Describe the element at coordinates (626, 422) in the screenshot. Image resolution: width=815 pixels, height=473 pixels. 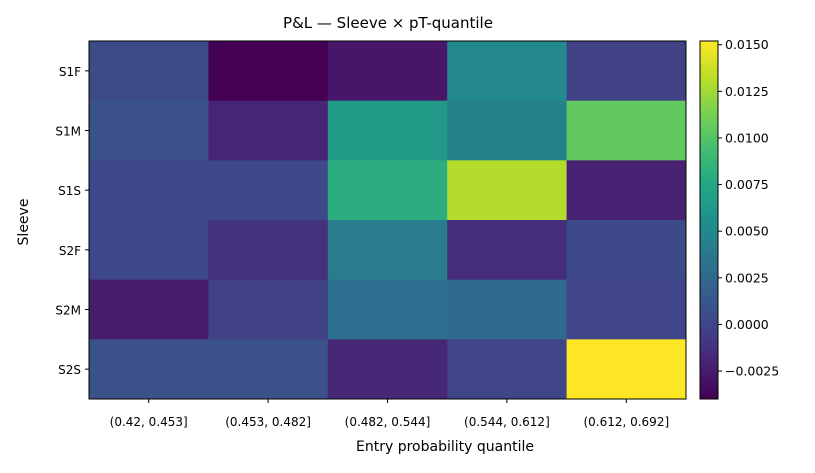
I see `x-tick-label: (0.612, 0.692]` at that location.